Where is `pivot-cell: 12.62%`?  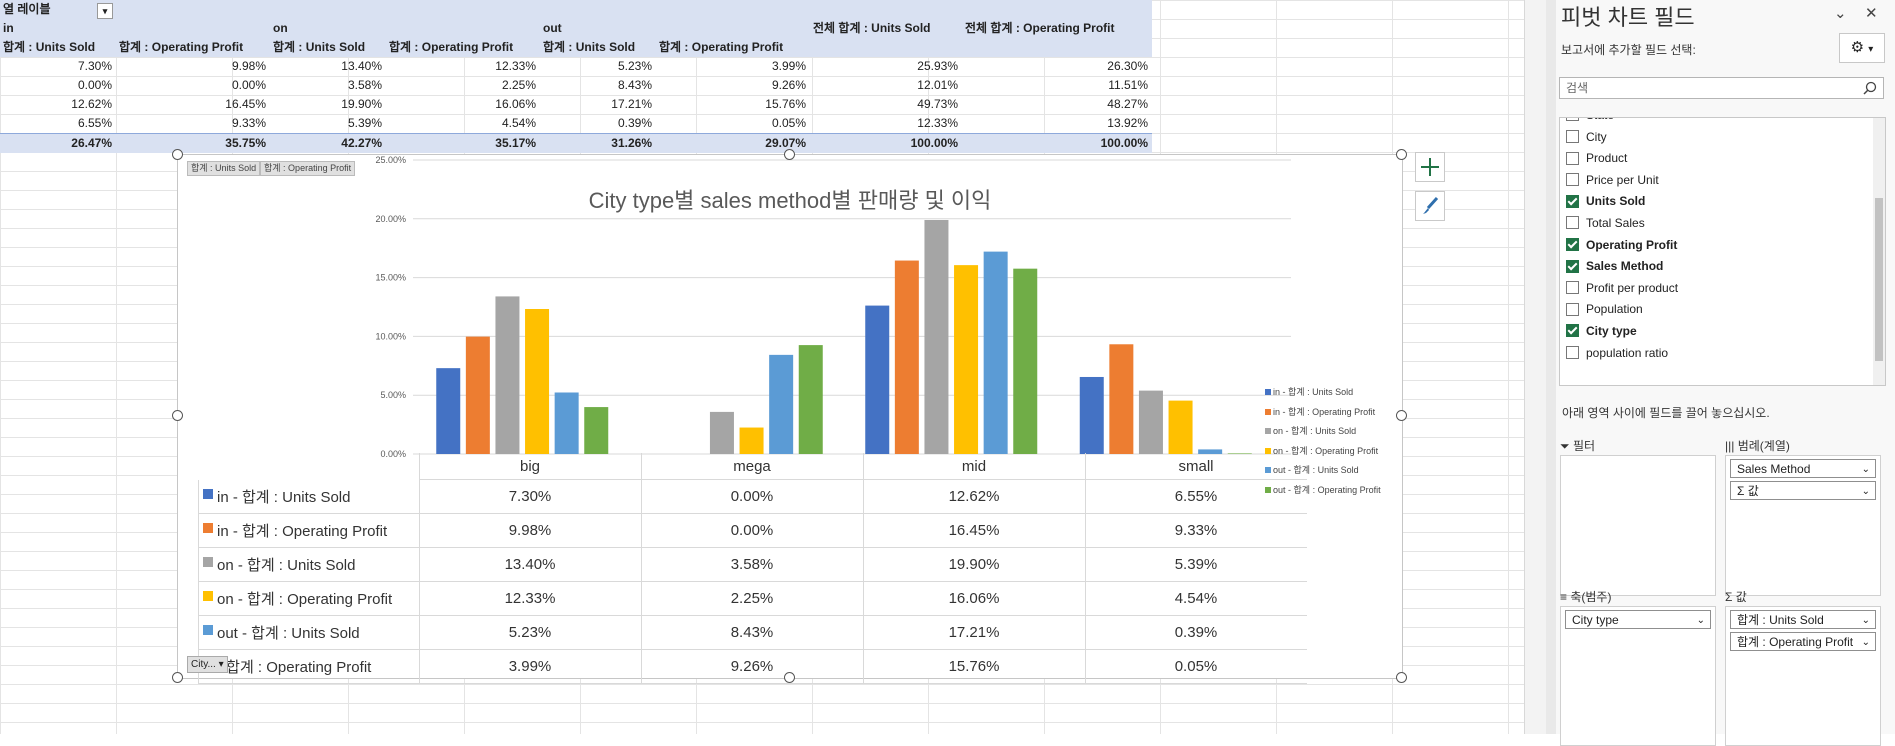 pivot-cell: 12.62% is located at coordinates (91, 104).